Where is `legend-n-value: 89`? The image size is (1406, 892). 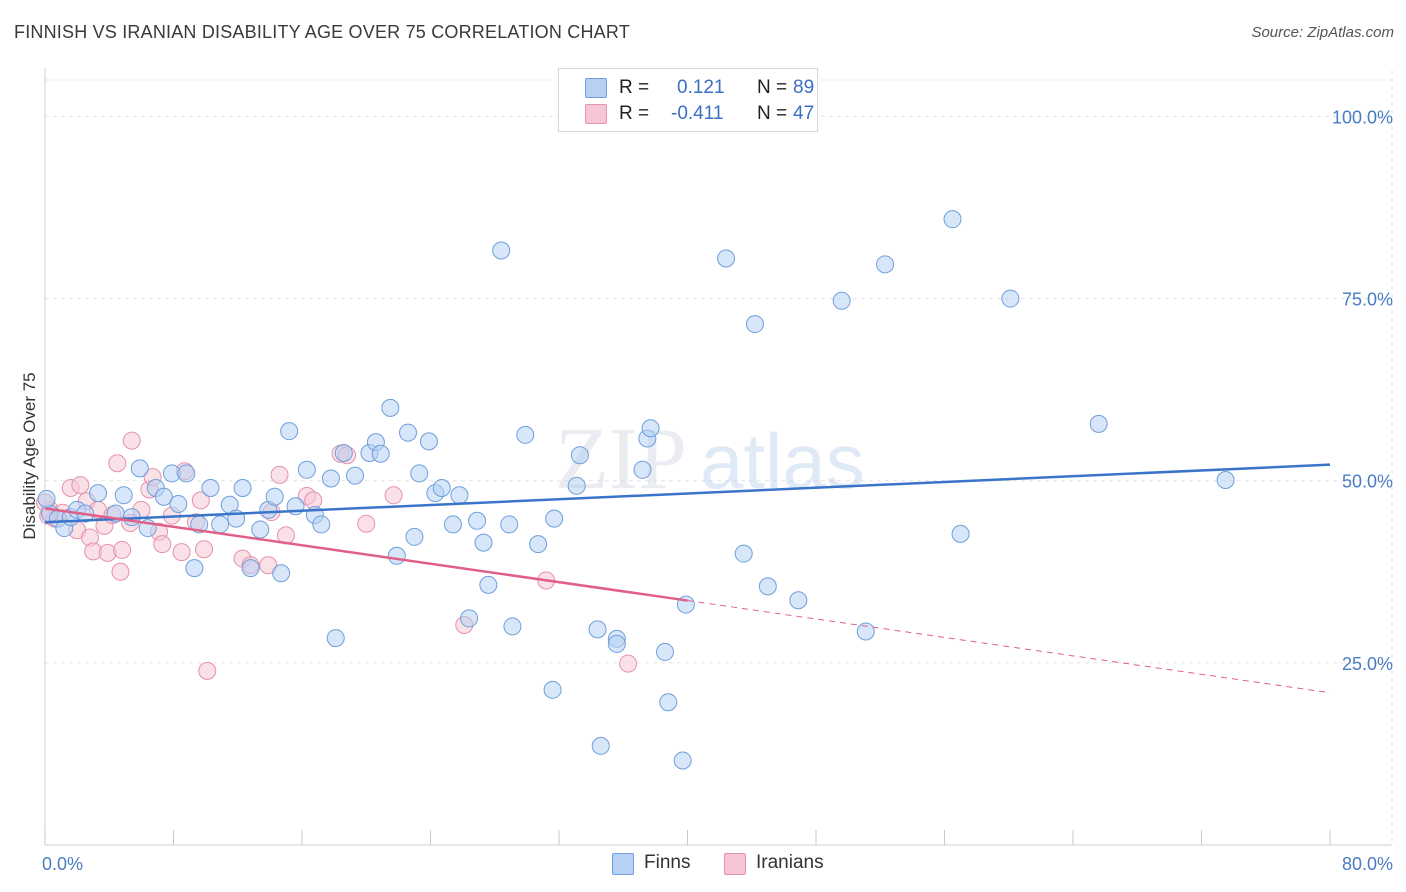 legend-n-value: 89 is located at coordinates (804, 87).